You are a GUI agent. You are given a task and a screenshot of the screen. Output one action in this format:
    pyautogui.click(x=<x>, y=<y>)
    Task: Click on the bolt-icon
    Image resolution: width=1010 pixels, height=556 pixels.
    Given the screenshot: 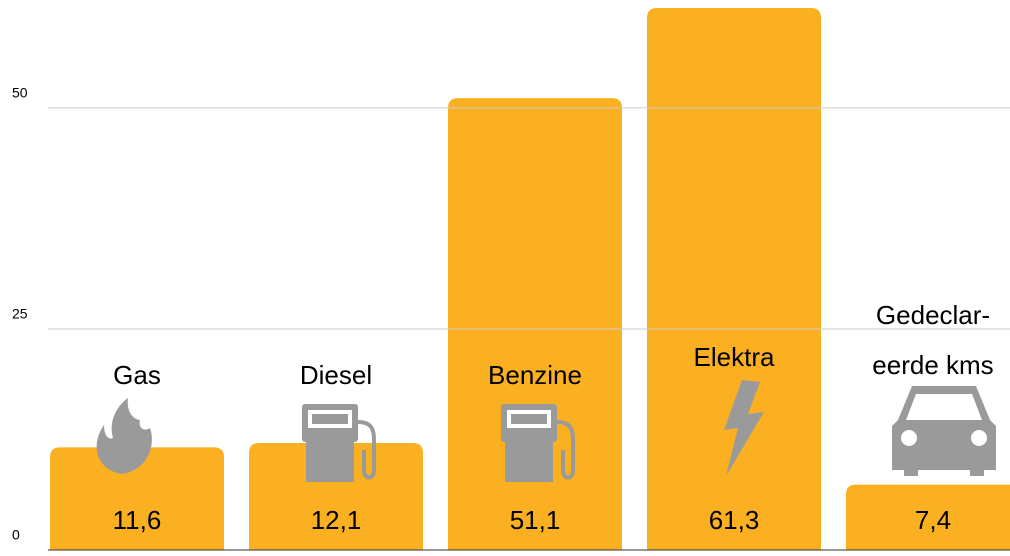 What is the action you would take?
    pyautogui.click(x=744, y=428)
    